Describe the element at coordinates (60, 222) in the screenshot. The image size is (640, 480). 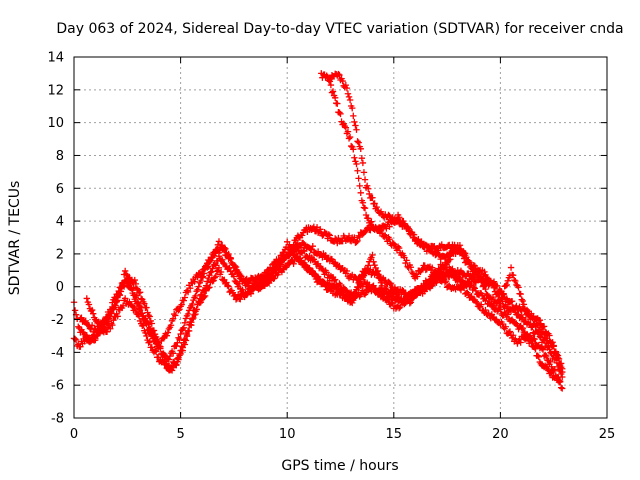
I see `y-tick-label: 4` at that location.